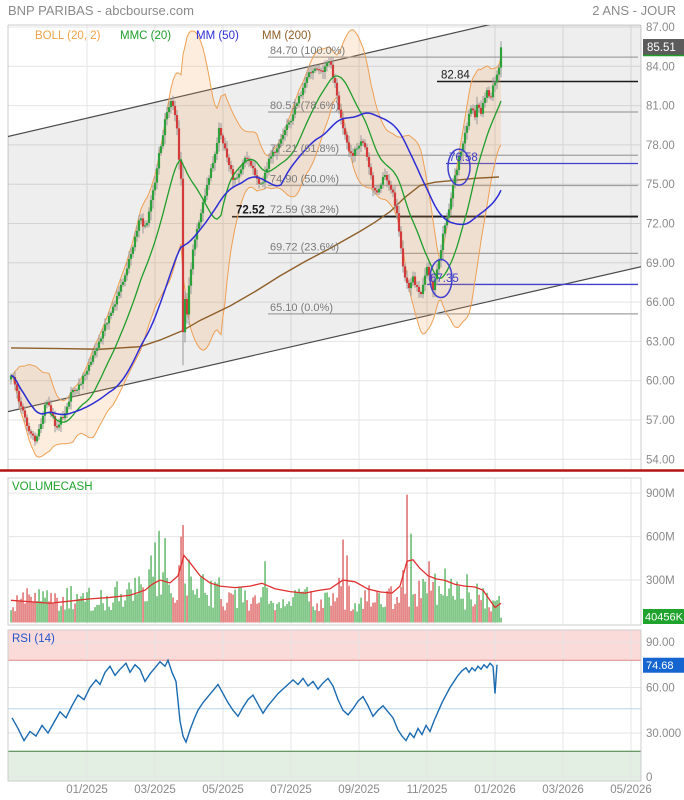 The width and height of the screenshot is (684, 800). What do you see at coordinates (155, 790) in the screenshot?
I see `date-label: 03/2025` at bounding box center [155, 790].